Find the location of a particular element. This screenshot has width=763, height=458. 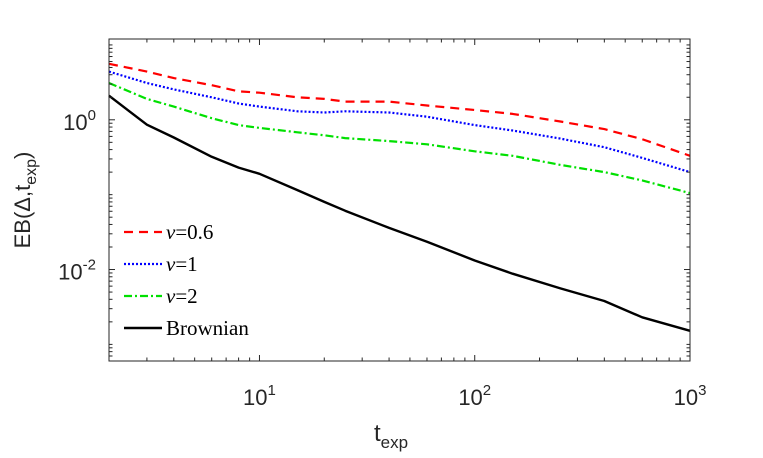

y-tick-label: 10⁰ is located at coordinates (79, 121).